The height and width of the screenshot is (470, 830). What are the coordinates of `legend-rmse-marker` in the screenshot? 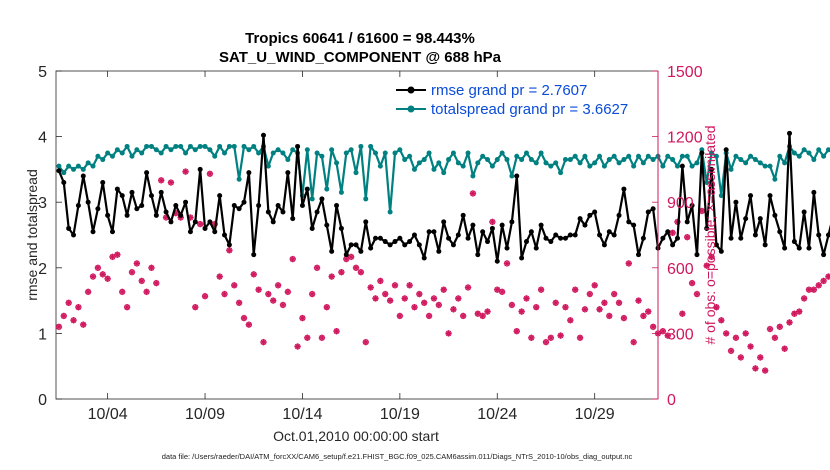 It's located at (411, 90).